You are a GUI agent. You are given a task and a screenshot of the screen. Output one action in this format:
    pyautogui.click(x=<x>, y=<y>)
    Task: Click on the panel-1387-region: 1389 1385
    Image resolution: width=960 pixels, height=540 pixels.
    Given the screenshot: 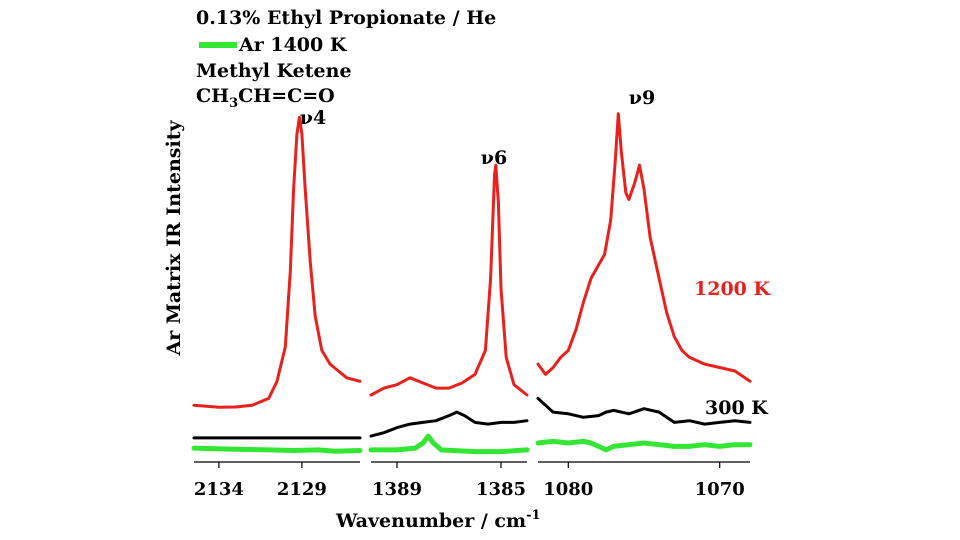 What is the action you would take?
    pyautogui.click(x=449, y=331)
    